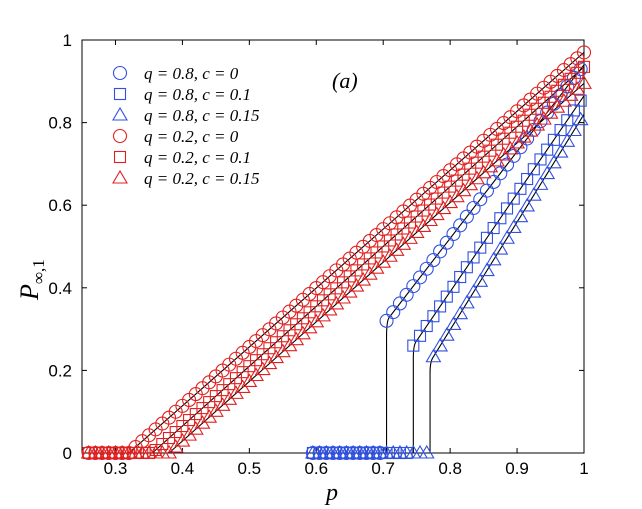 This screenshot has height=509, width=642. I want to click on y-axis-label-main: P, so click(29, 292).